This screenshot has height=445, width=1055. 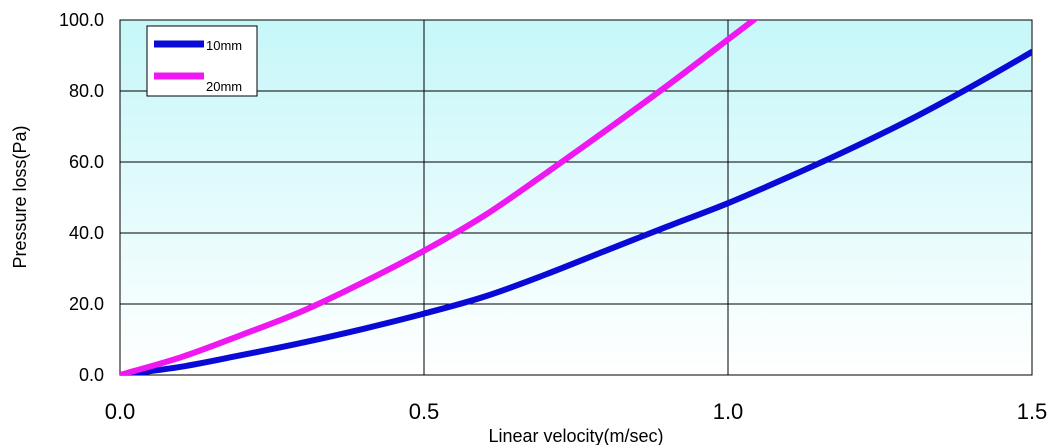 What do you see at coordinates (20, 196) in the screenshot?
I see `y-axis-label: Pressure loss(Pa)` at bounding box center [20, 196].